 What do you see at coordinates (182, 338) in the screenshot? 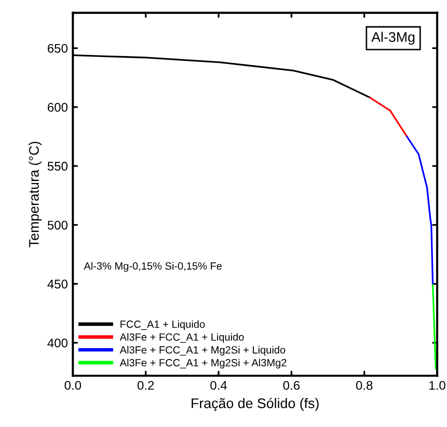
I see `legend-label: Al3Fe + FCC_A1 + Liquido` at bounding box center [182, 338].